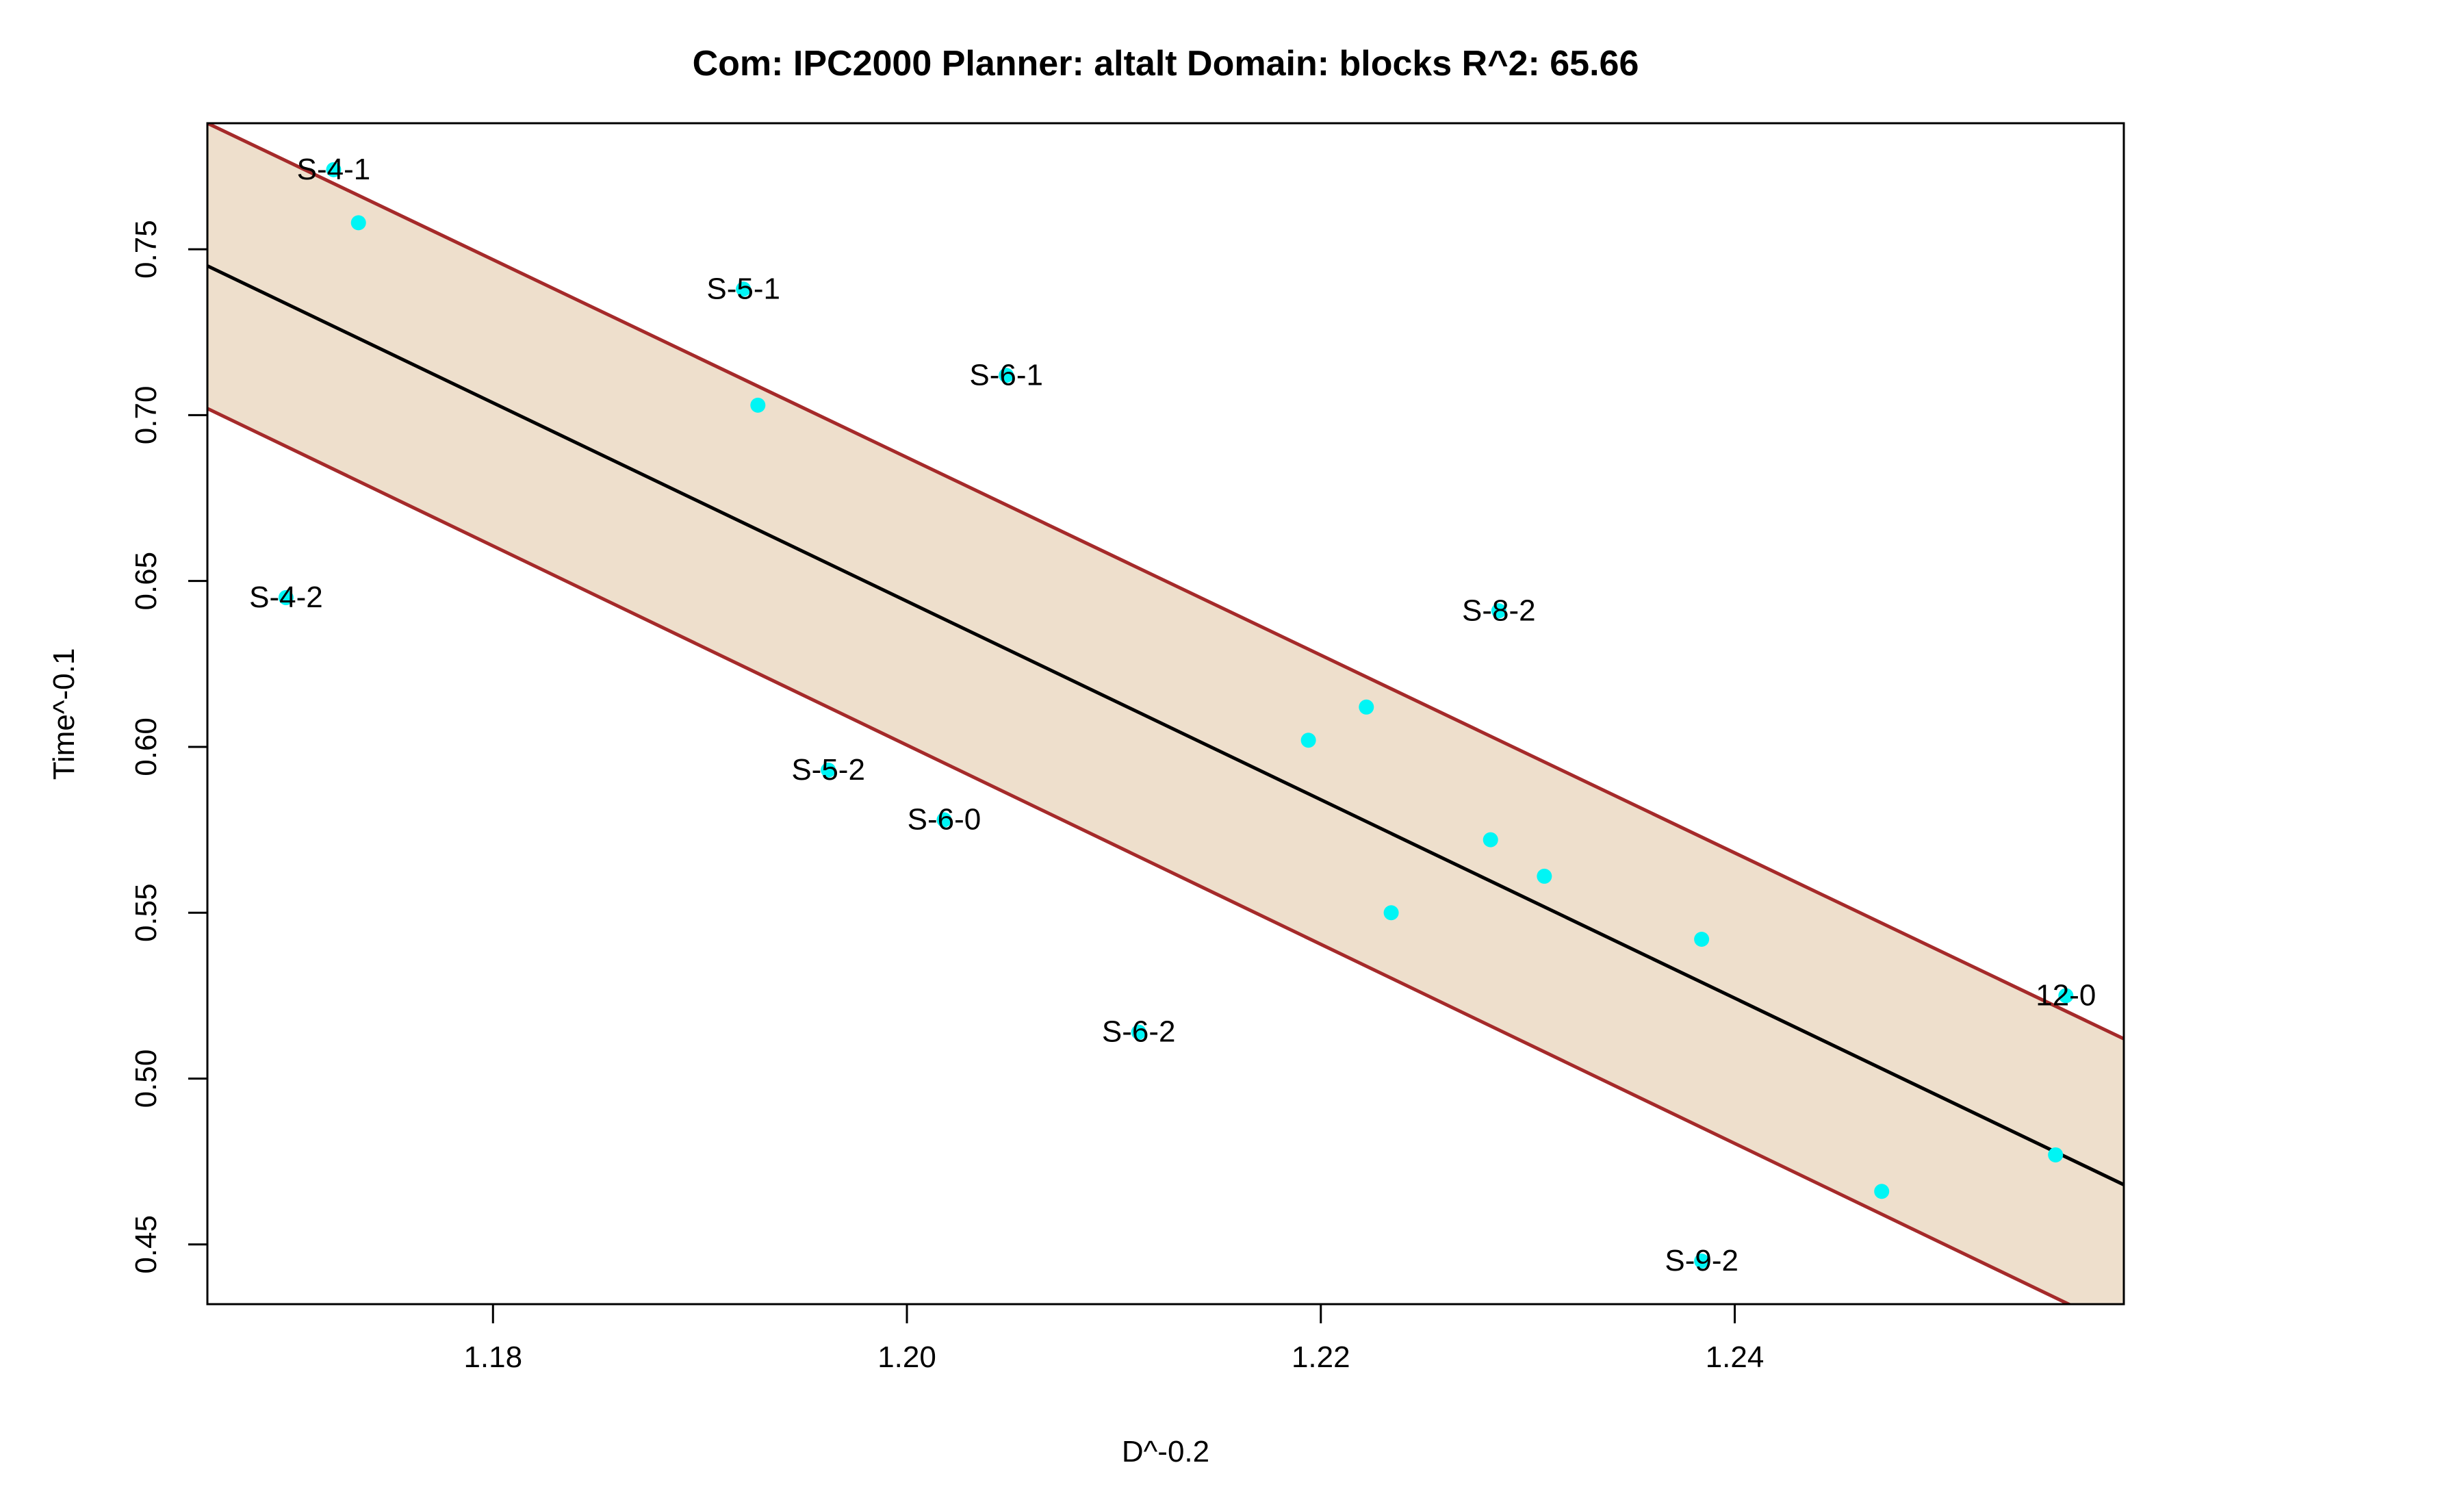 Image resolution: width=2464 pixels, height=1489 pixels. Describe the element at coordinates (146, 415) in the screenshot. I see `y-tick-label: 0.70` at that location.